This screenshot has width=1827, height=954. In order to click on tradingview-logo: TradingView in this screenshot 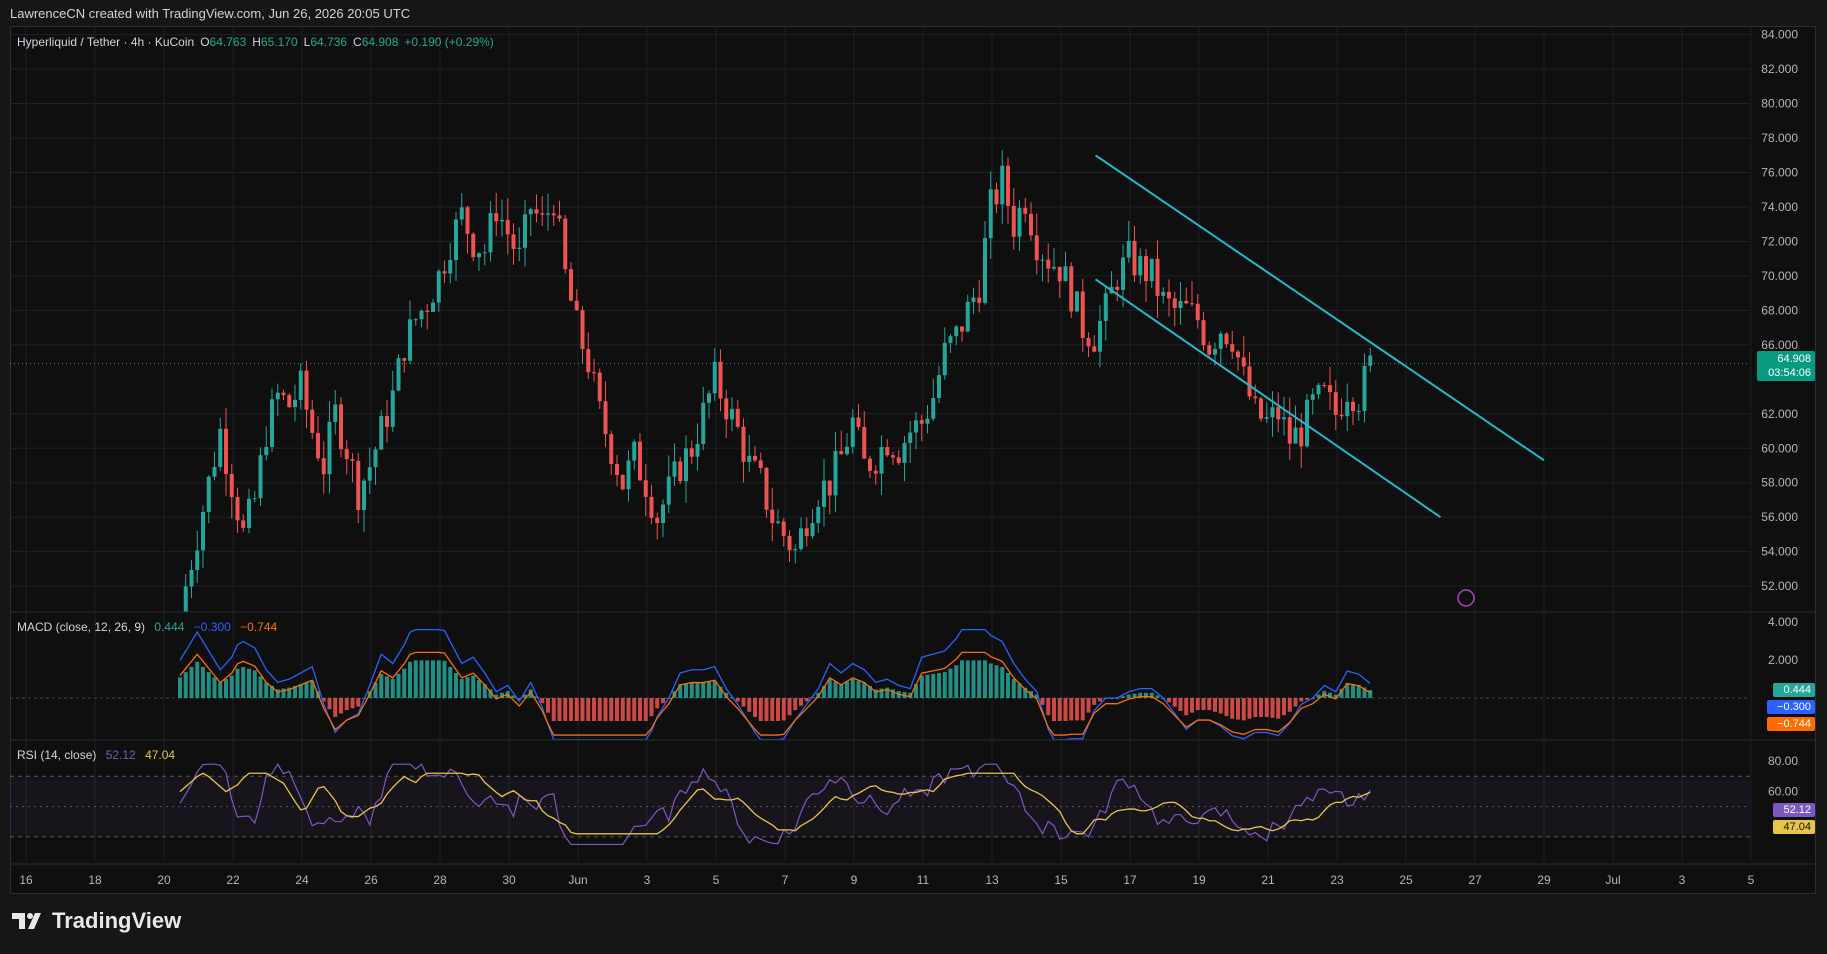, I will do `click(96, 921)`.